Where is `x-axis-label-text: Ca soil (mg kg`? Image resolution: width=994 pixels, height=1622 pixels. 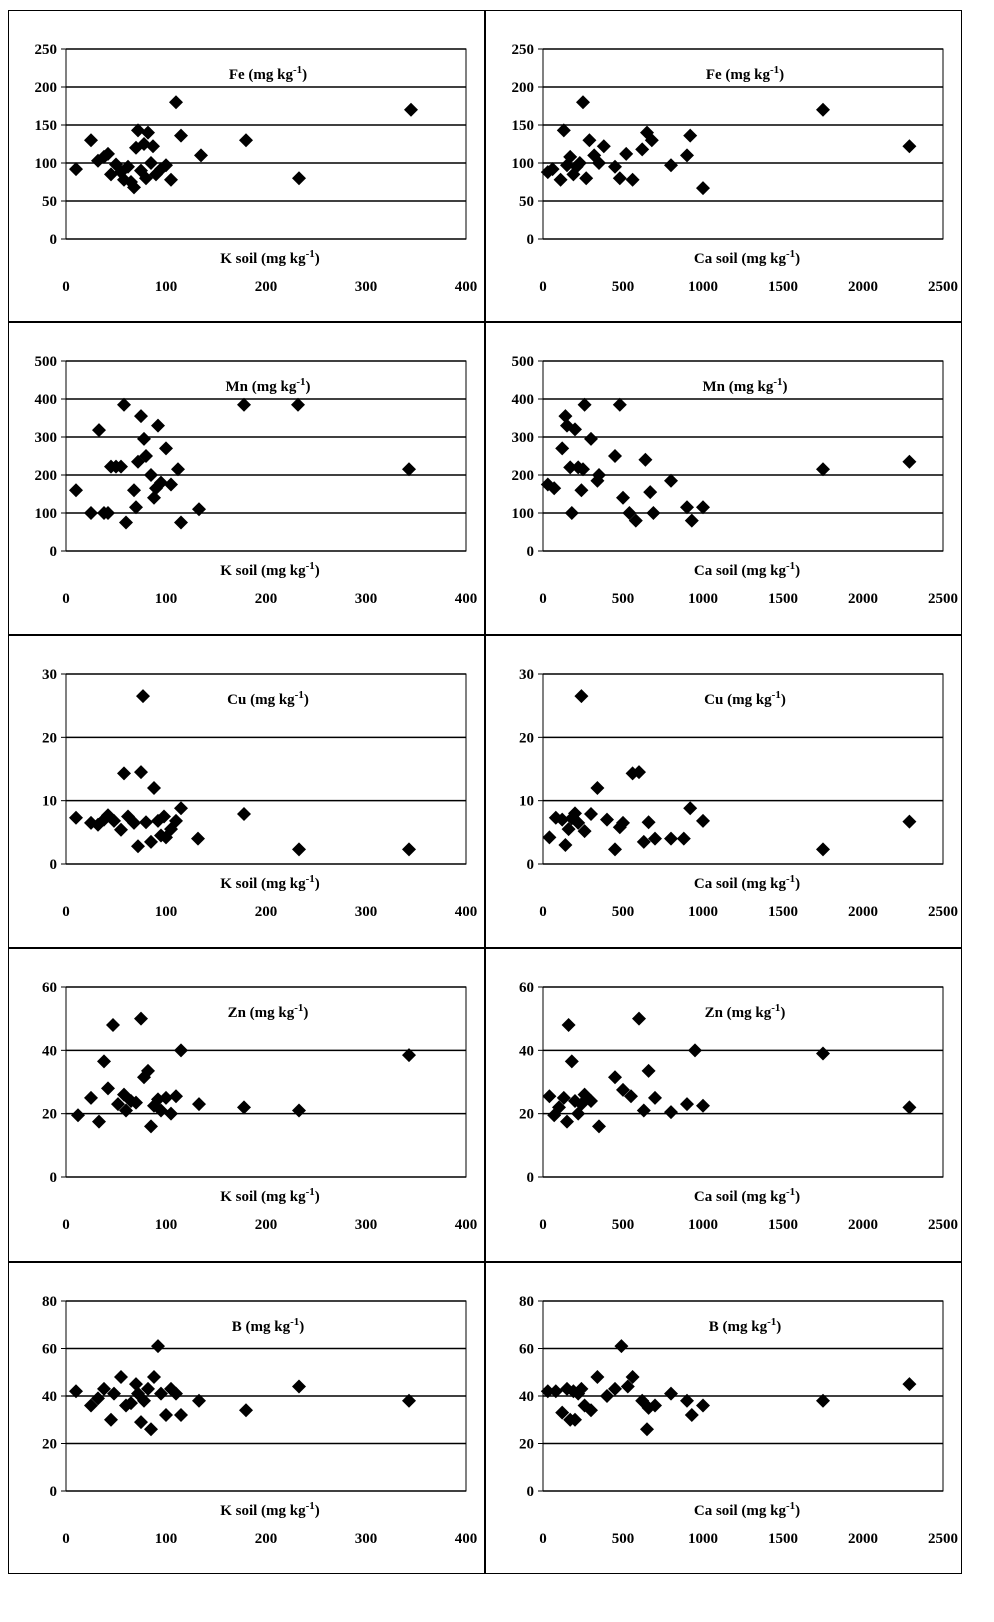
x-axis-label-text: Ca soil (mg kg is located at coordinates (740, 1511).